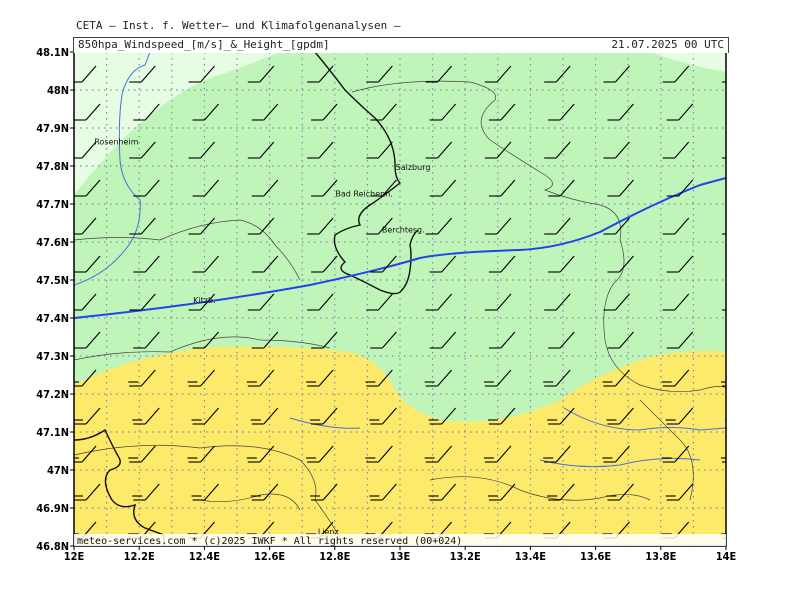  Describe the element at coordinates (269, 556) in the screenshot. I see `lon-tick-label: 12.6E` at that location.